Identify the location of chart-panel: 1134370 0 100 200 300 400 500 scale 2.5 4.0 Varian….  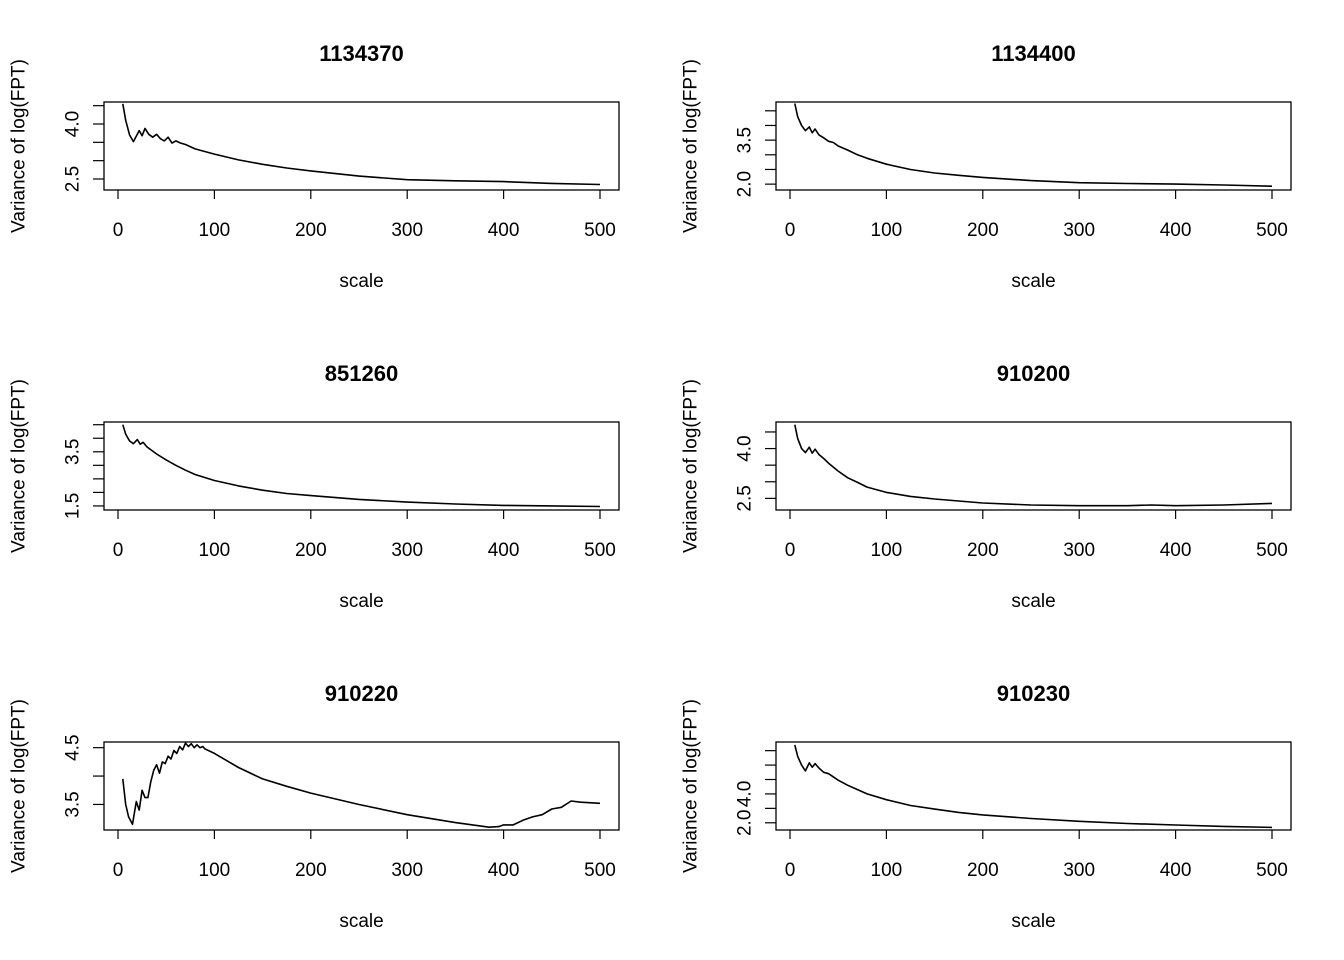
(314, 166).